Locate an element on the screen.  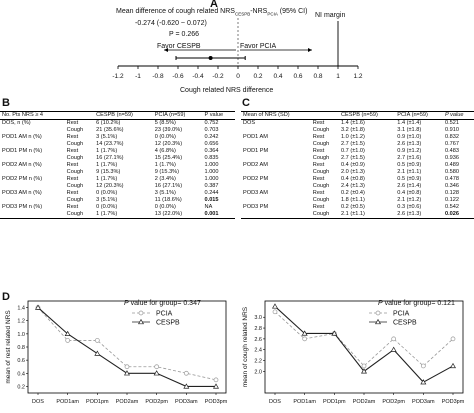
table-c-cell-p: 0.478 is located at coordinates (452, 179).